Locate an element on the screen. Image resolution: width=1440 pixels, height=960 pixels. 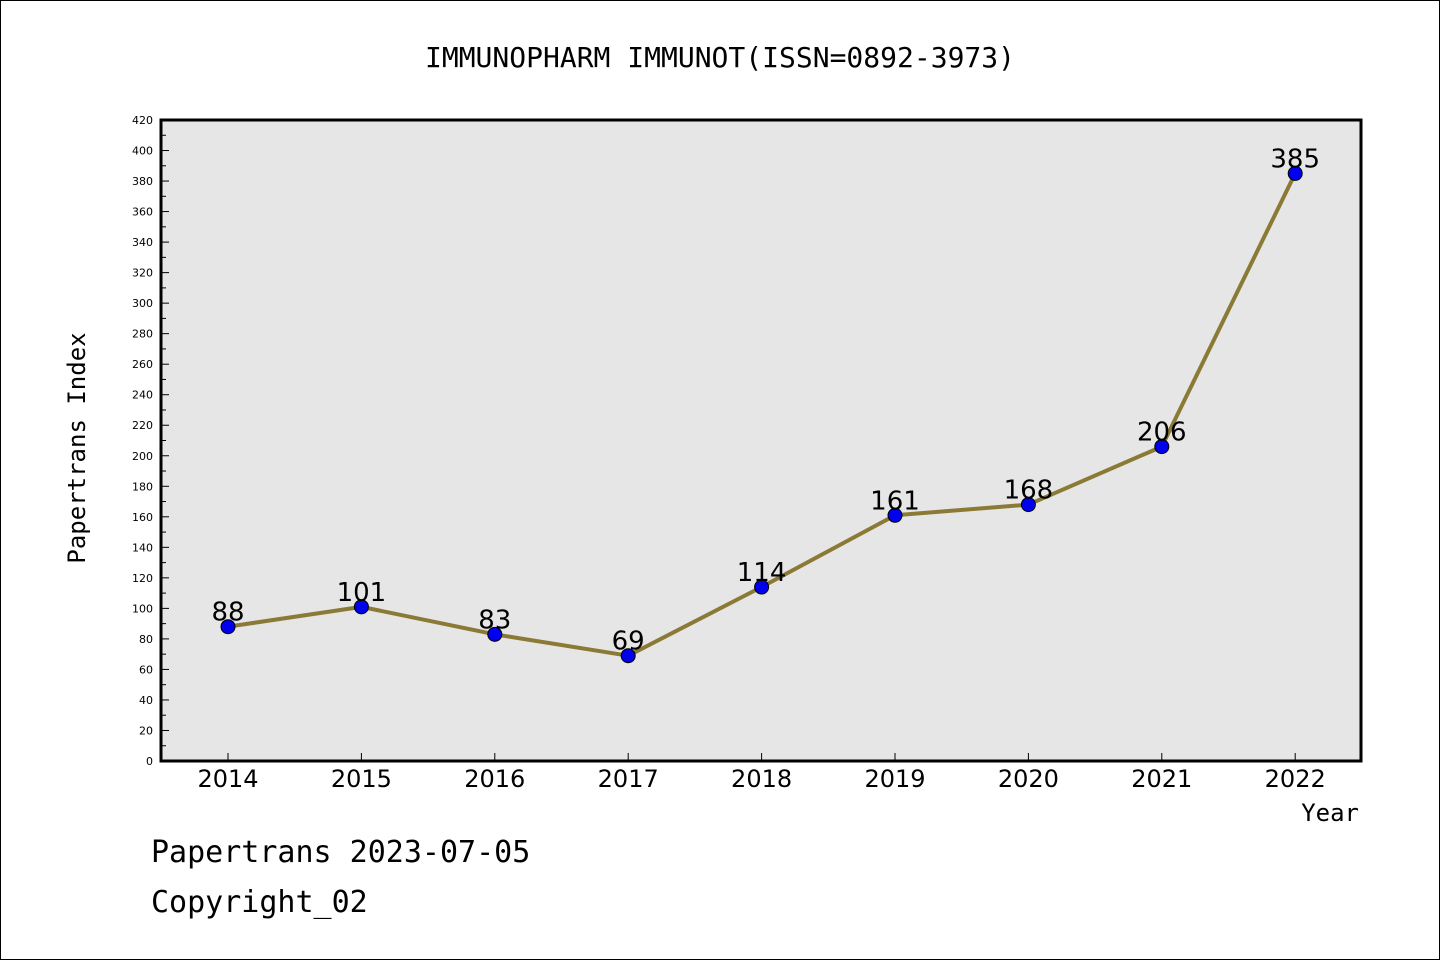
y-tick-label: 380 is located at coordinates (142, 181).